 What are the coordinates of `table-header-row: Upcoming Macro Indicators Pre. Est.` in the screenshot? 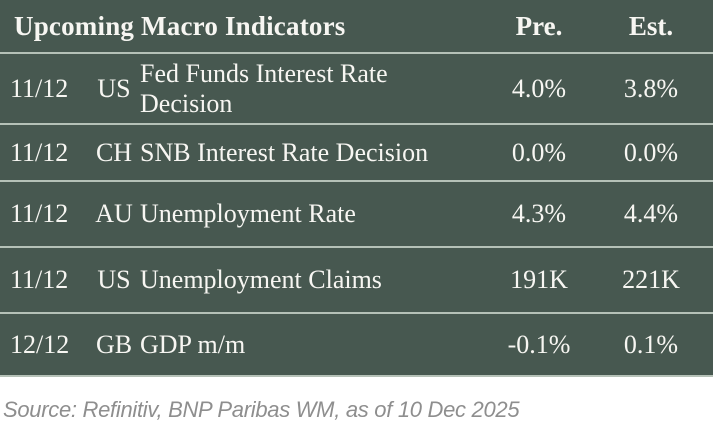 It's located at (356, 27).